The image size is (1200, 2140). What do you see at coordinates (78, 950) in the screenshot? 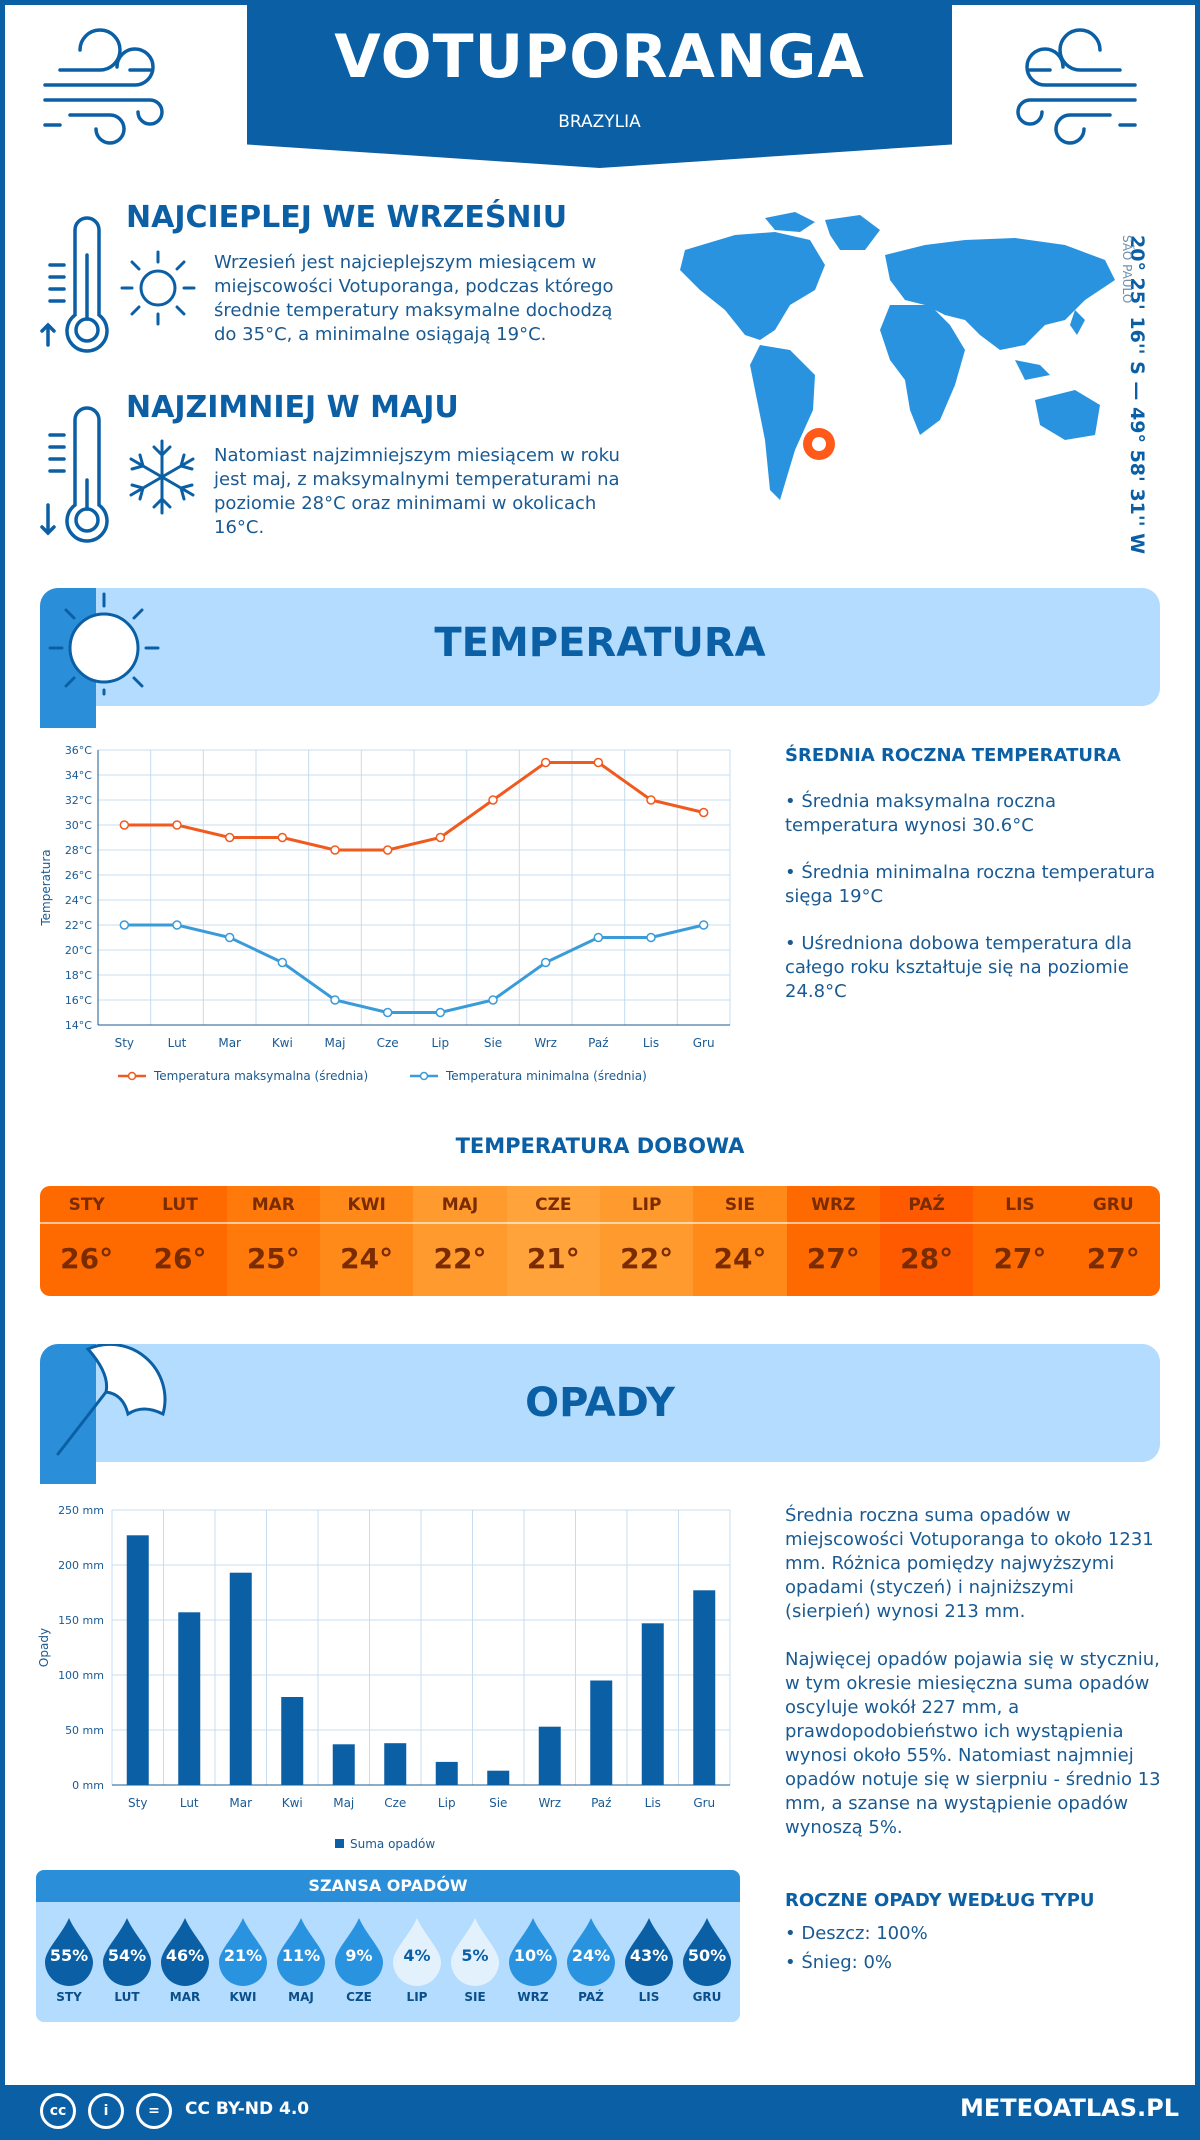
I see `y-tick-label: 20°C` at bounding box center [78, 950].